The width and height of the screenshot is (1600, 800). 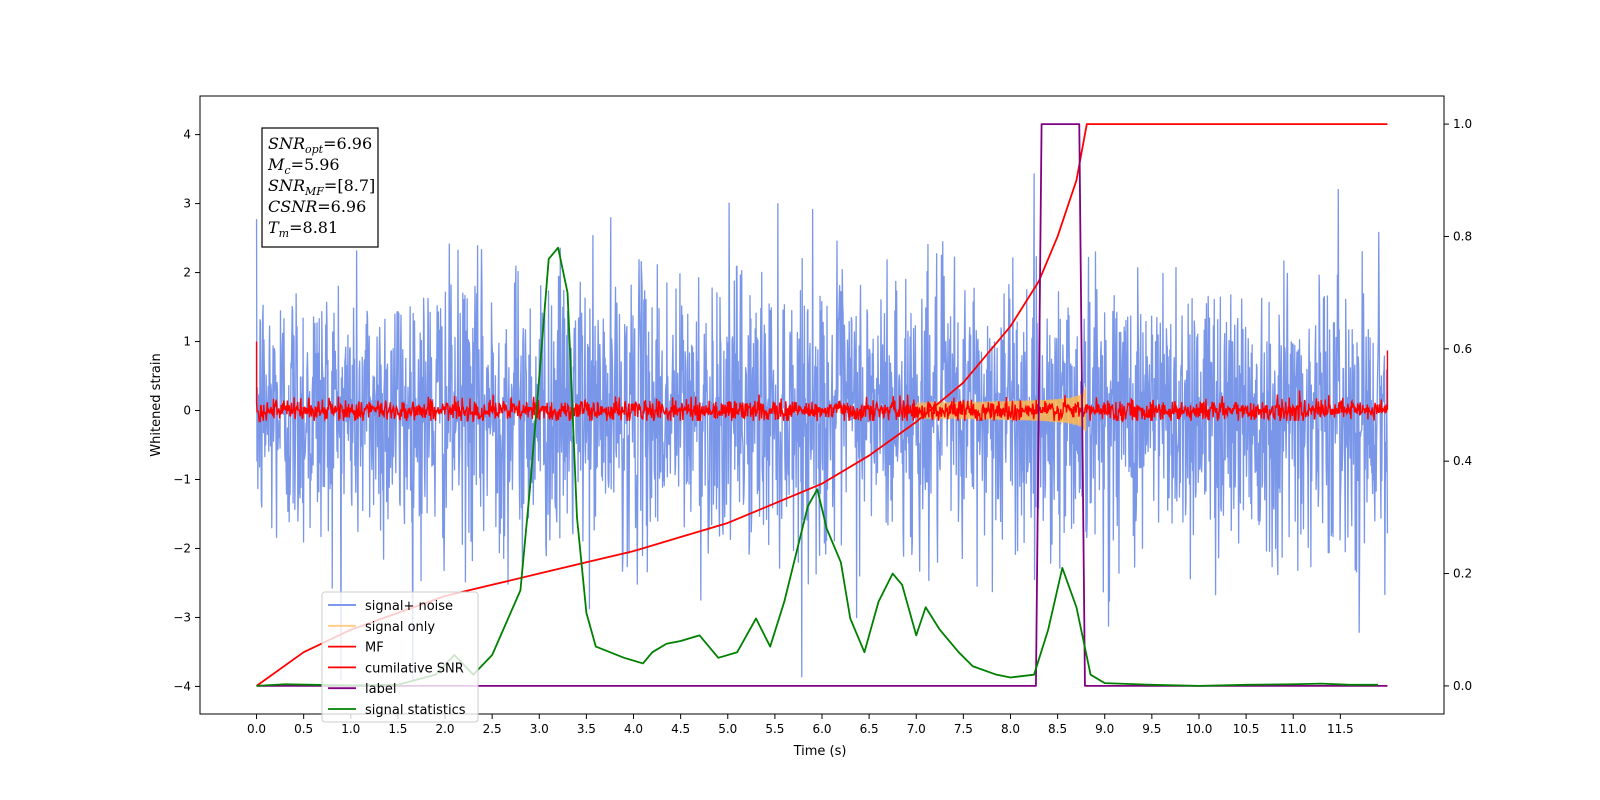 What do you see at coordinates (1462, 574) in the screenshot?
I see `y2-tick-label: 0.2` at bounding box center [1462, 574].